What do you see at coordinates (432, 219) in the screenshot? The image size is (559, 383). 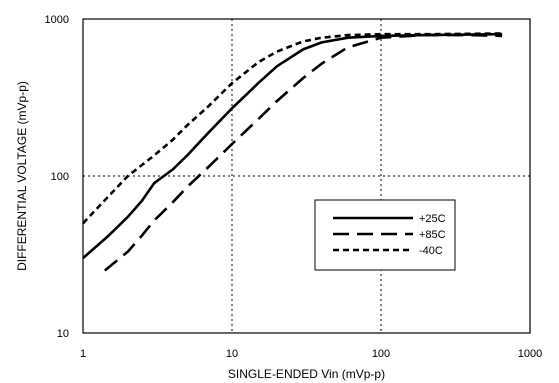 I see `legend-label: +25C` at bounding box center [432, 219].